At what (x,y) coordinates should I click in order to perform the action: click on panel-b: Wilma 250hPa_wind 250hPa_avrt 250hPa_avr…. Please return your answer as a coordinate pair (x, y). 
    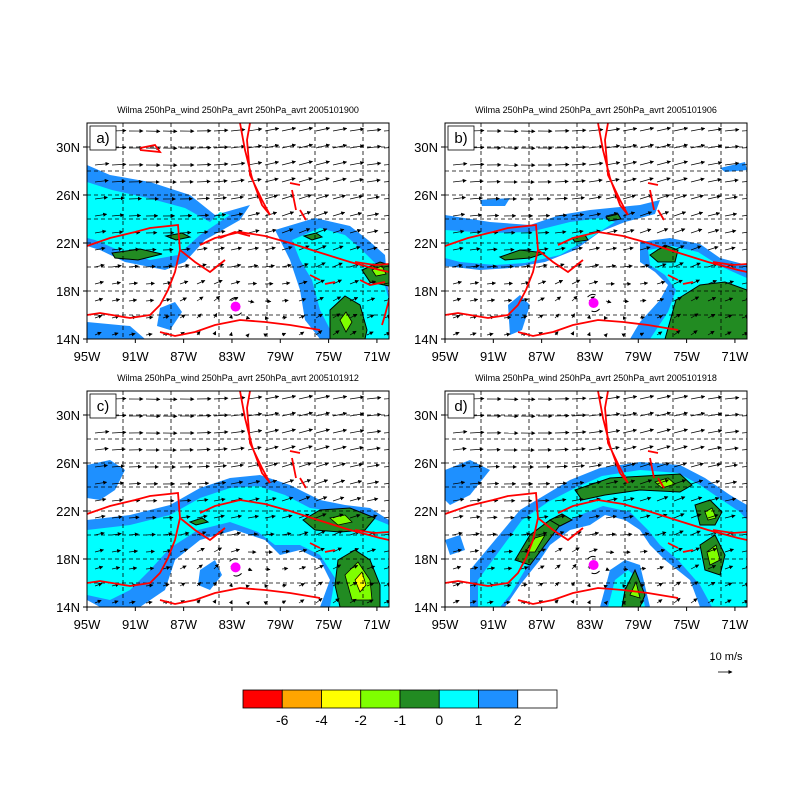
    Looking at the image, I should click on (581, 234).